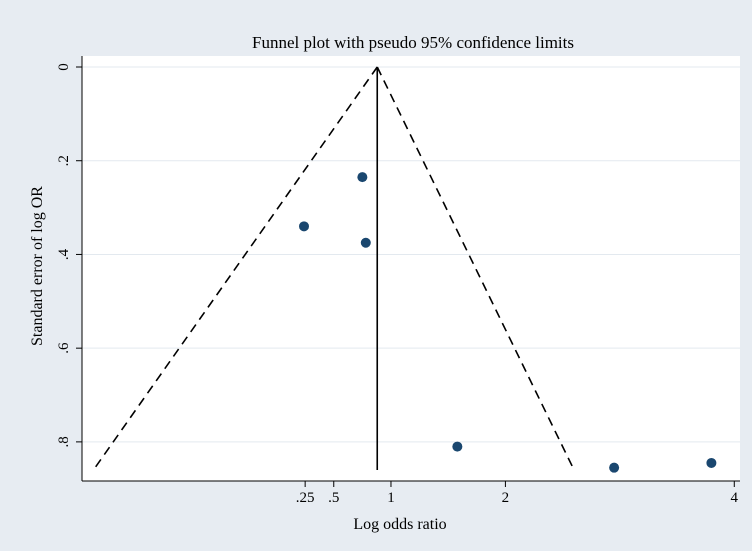  Describe the element at coordinates (399, 524) in the screenshot. I see `x-axis-title: Log odds ratio` at that location.